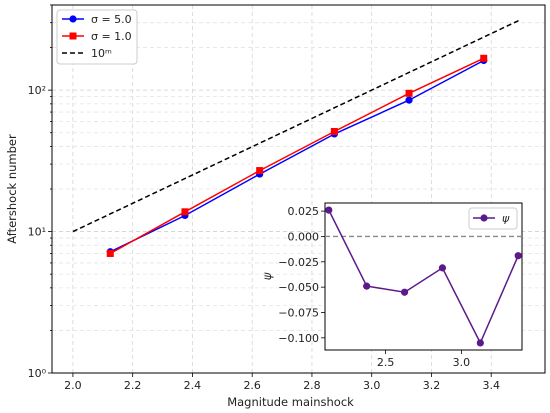  I want to click on x-tick-label: 3.2, so click(432, 385).